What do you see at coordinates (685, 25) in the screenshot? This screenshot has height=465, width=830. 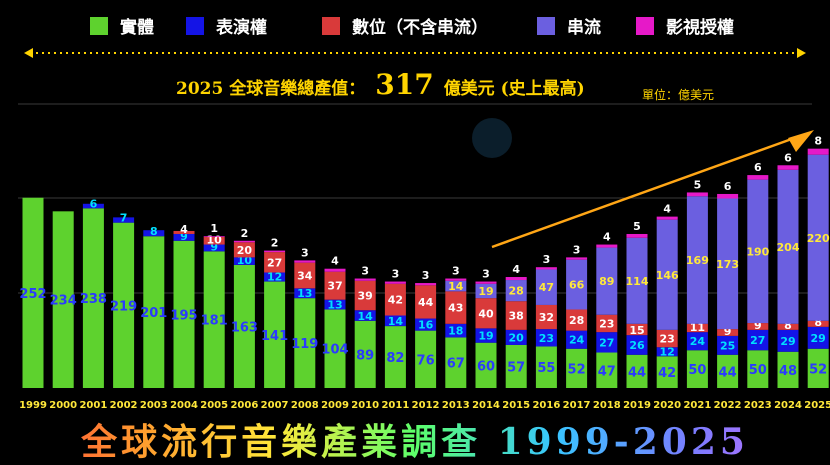 I see `legend-item: 影視授權` at bounding box center [685, 25].